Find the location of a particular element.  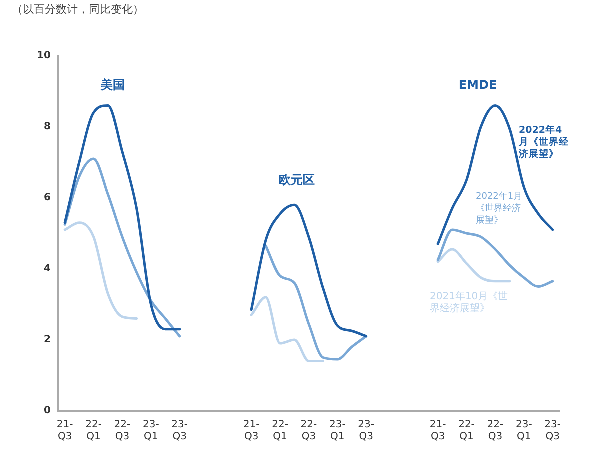

annotation: EMDE is located at coordinates (478, 85).